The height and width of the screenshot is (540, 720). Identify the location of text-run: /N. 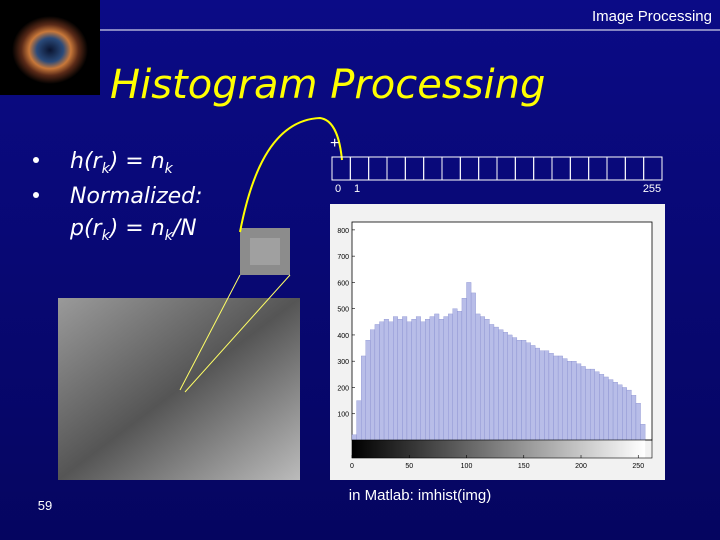
(184, 228).